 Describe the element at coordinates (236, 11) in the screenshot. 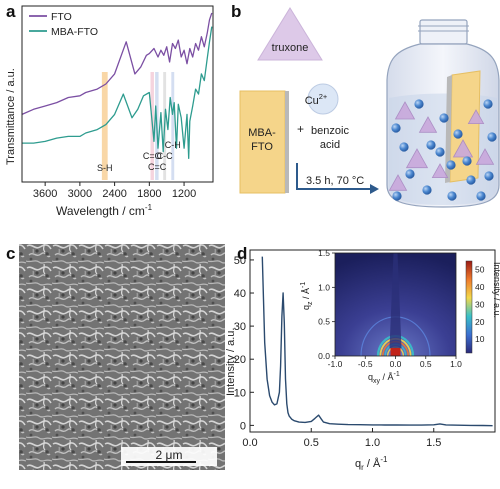

I see `panel-label-b: b` at that location.